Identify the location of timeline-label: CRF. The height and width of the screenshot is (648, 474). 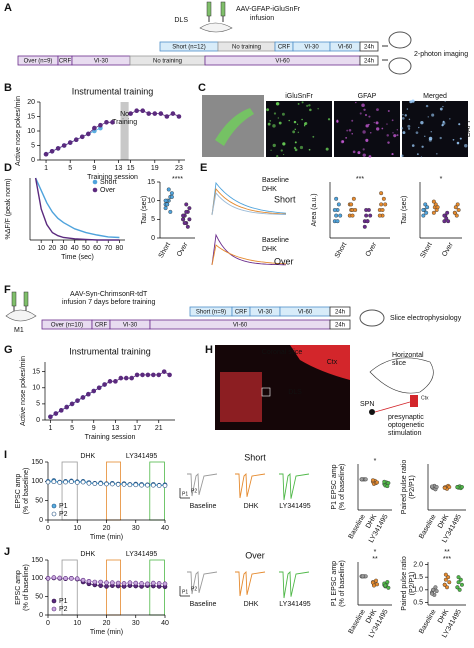
(284, 48).